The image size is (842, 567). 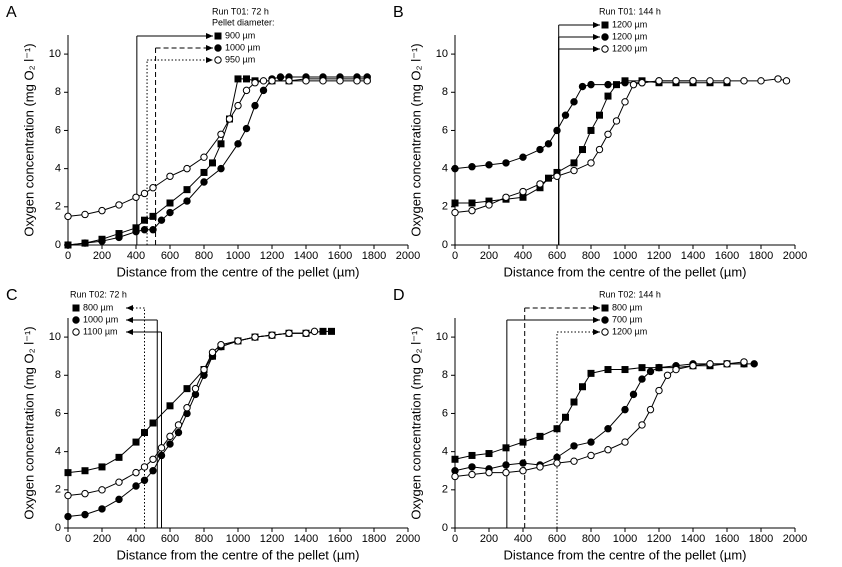 I want to click on y-tick-label: 8, so click(x=58, y=375).